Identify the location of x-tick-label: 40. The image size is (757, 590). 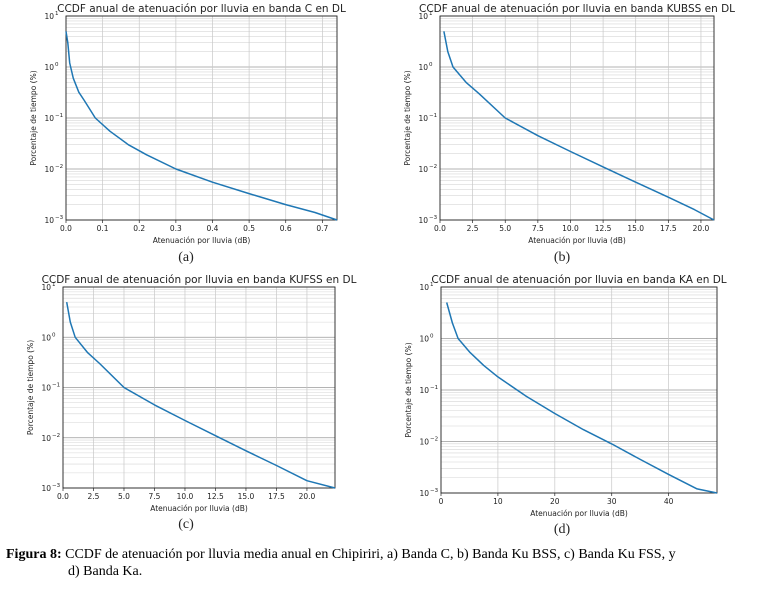
(669, 501).